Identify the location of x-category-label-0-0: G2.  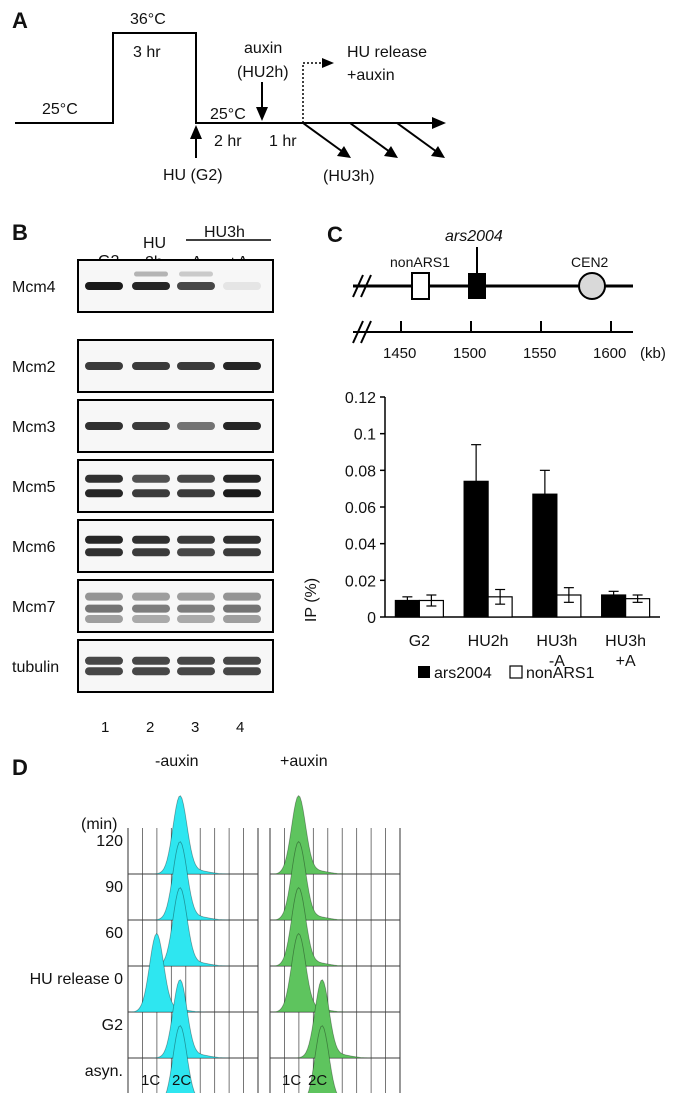
(419, 641).